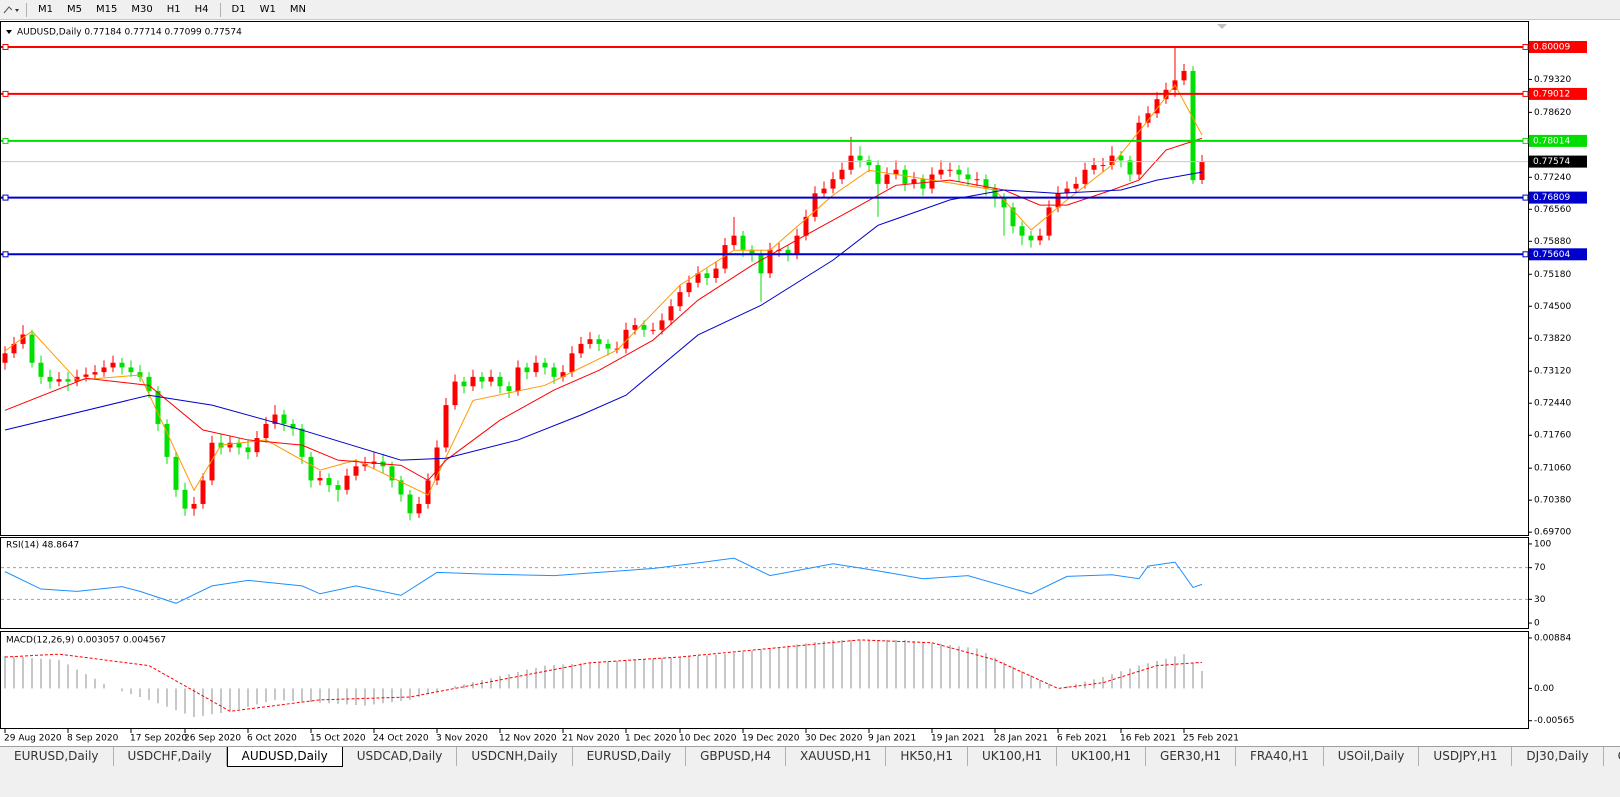  I want to click on chart-tab: USOil,Daily, so click(1372, 756).